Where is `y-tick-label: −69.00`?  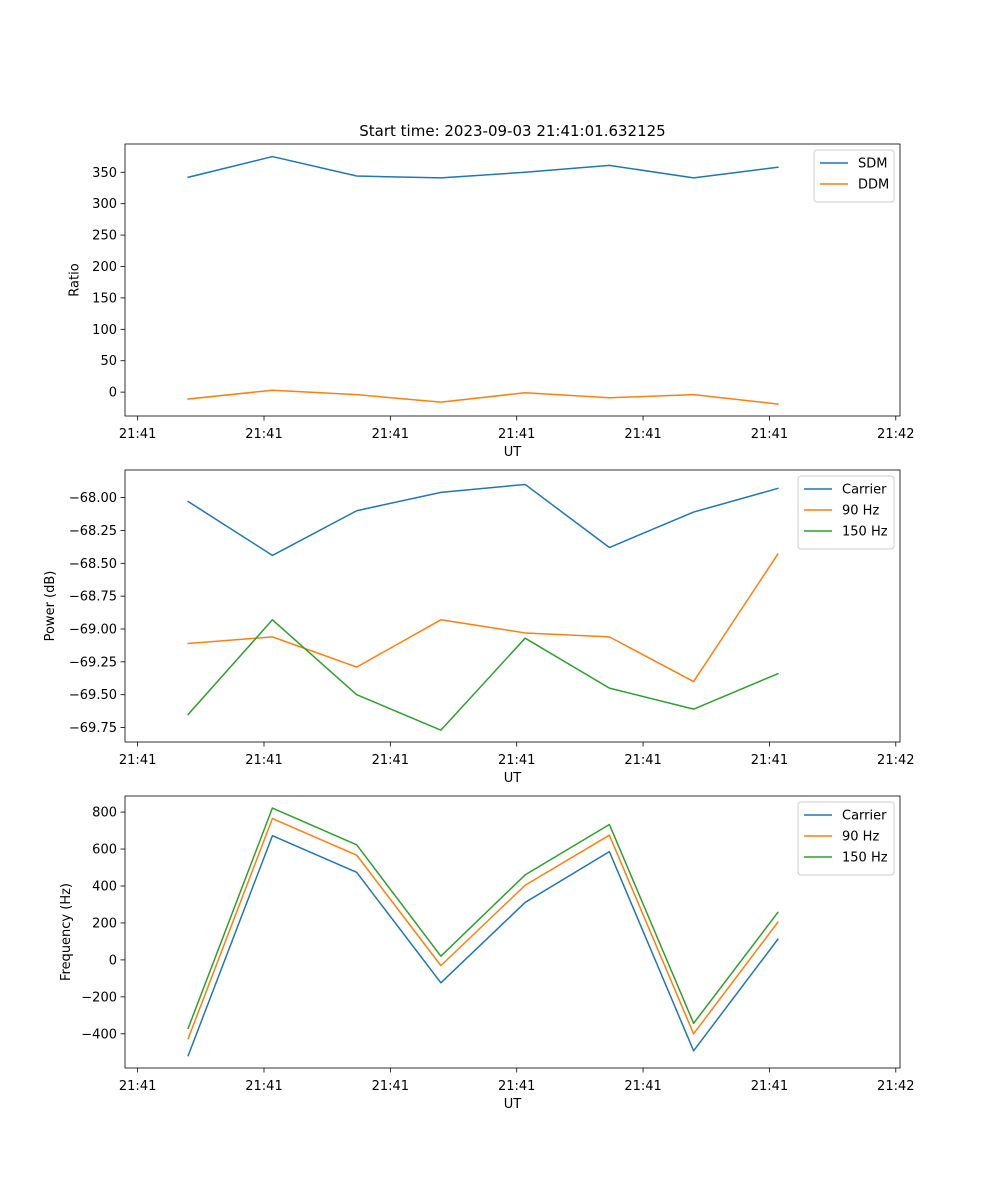
y-tick-label: −69.00 is located at coordinates (93, 629).